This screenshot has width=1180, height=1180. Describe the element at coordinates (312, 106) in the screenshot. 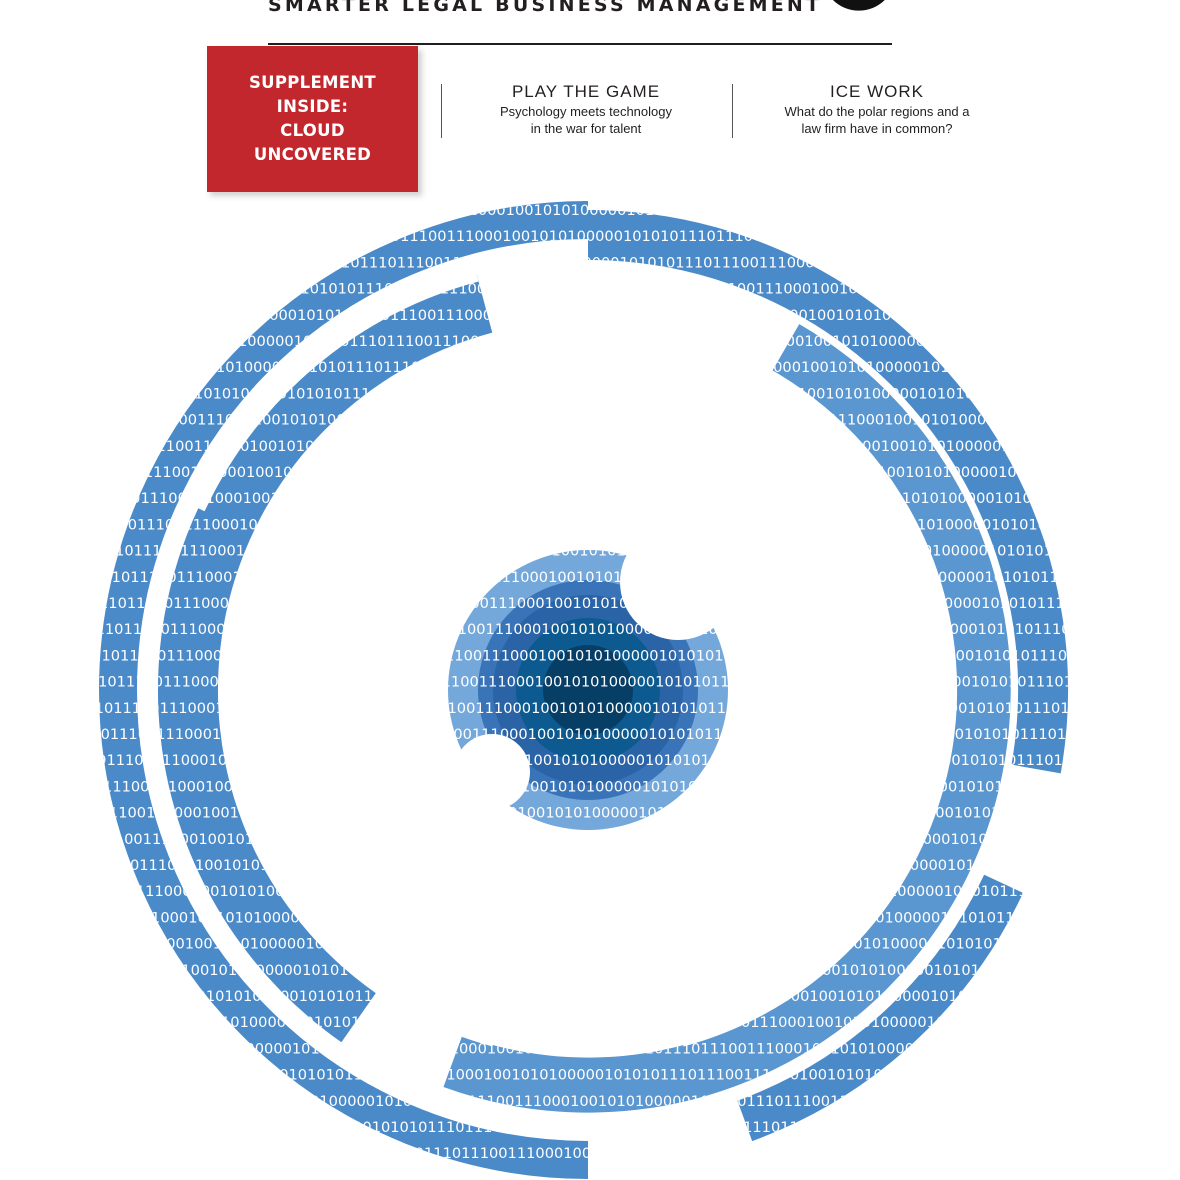

I see `supplement-line: INSIDE:` at that location.